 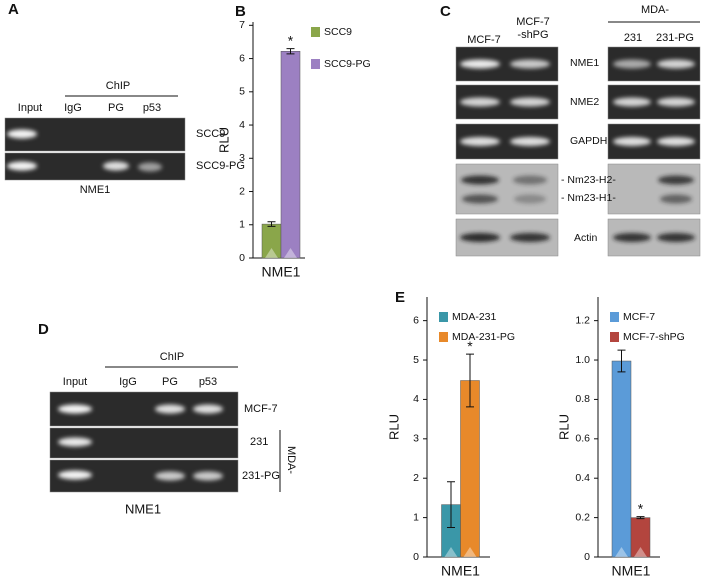 What do you see at coordinates (675, 38) in the screenshot?
I see `lane-label: 231-PG` at bounding box center [675, 38].